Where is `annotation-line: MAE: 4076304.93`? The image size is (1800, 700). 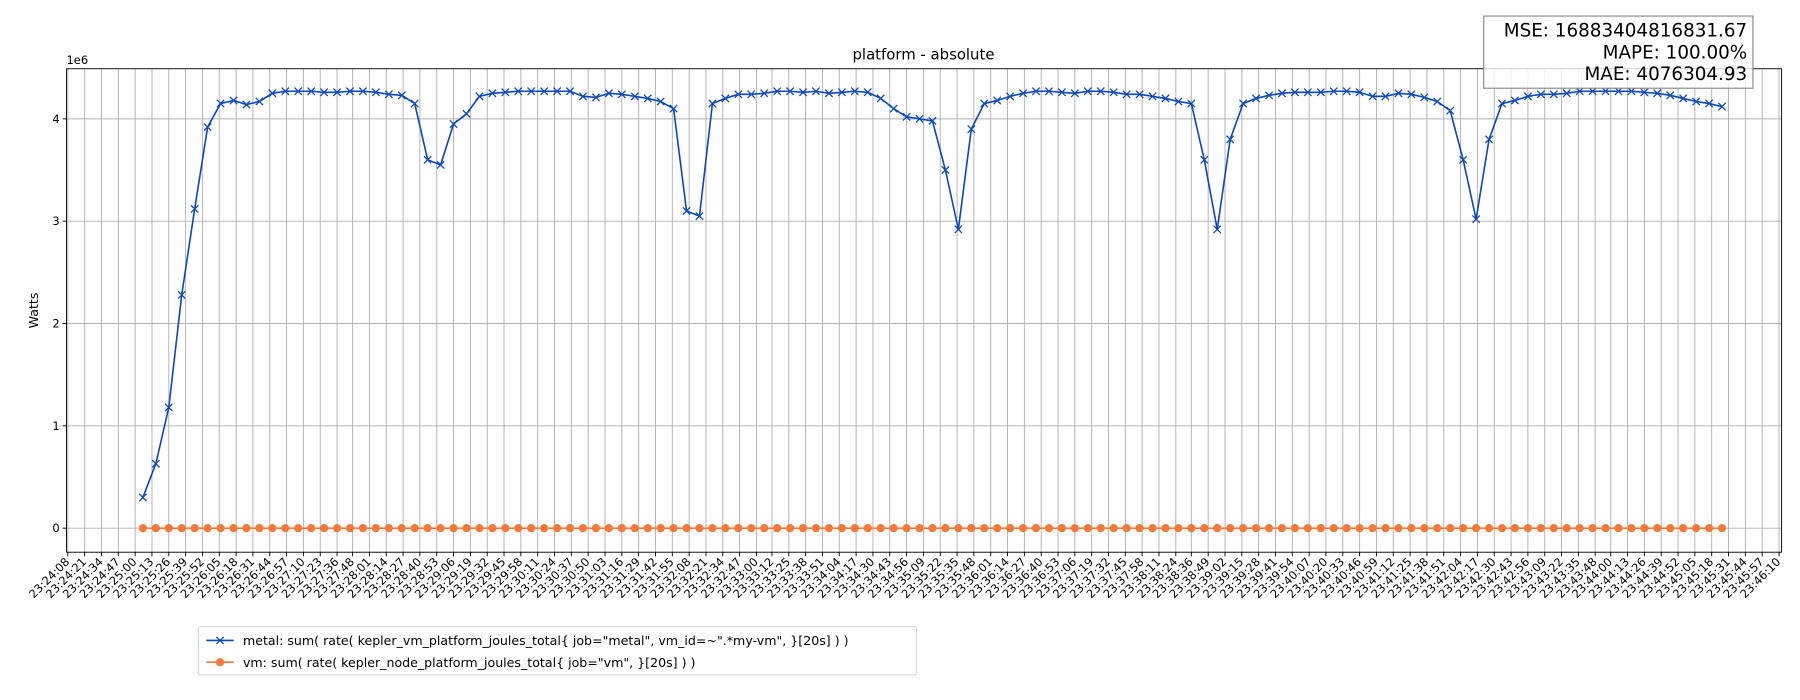 annotation-line: MAE: 4076304.93 is located at coordinates (1665, 74).